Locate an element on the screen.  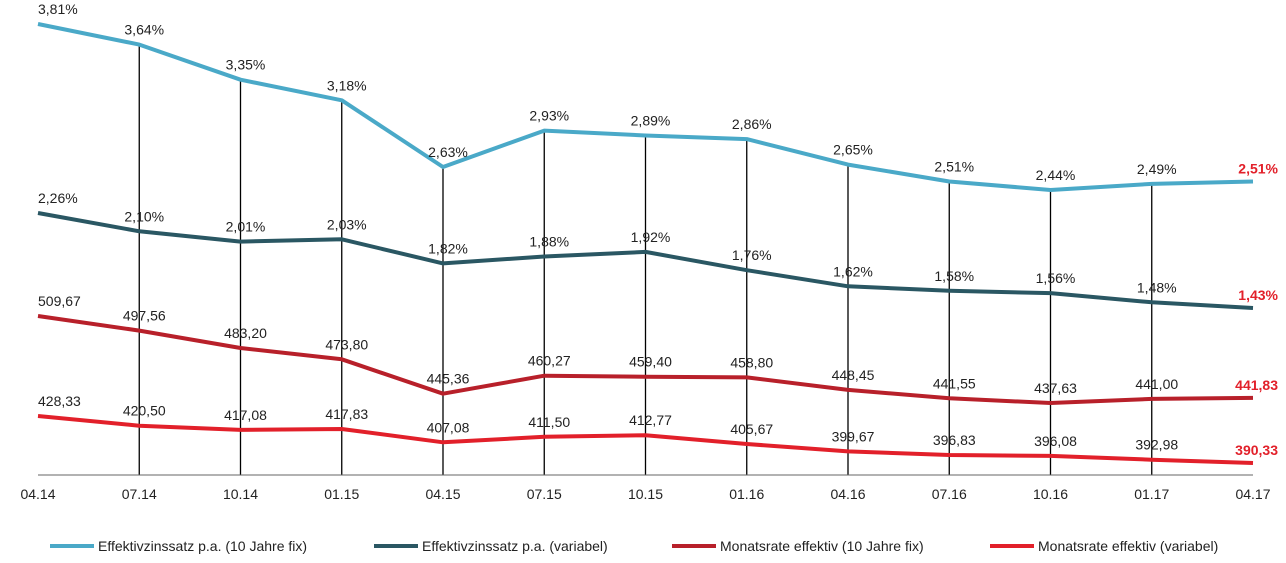
legend-item-variable-rate: Effektivzinssatz p.a. (variabel) is located at coordinates (491, 546).